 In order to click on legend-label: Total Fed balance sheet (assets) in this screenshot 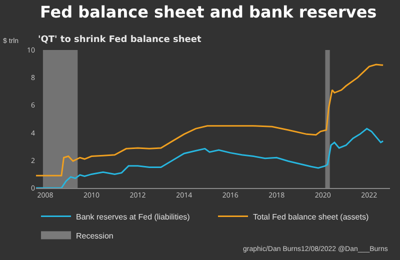, I will do `click(311, 217)`.